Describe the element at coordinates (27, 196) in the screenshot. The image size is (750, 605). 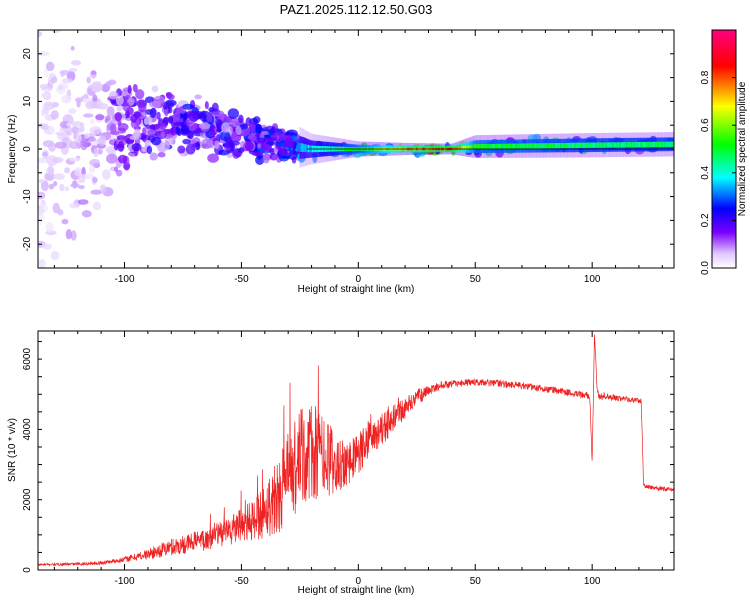
I see `y-tick-label: -10` at that location.